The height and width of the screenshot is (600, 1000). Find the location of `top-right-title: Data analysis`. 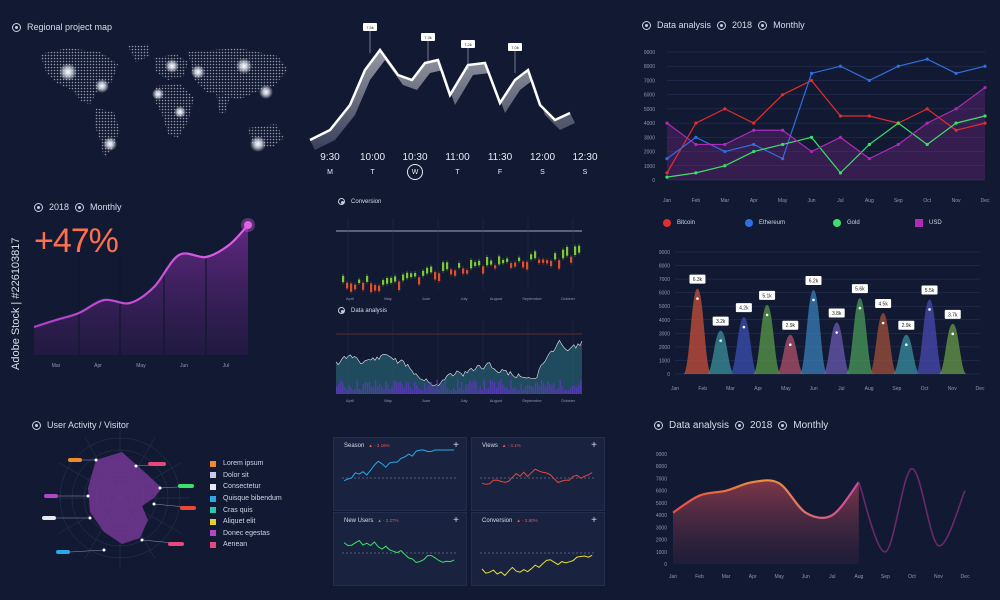

top-right-title: Data analysis is located at coordinates (684, 25).